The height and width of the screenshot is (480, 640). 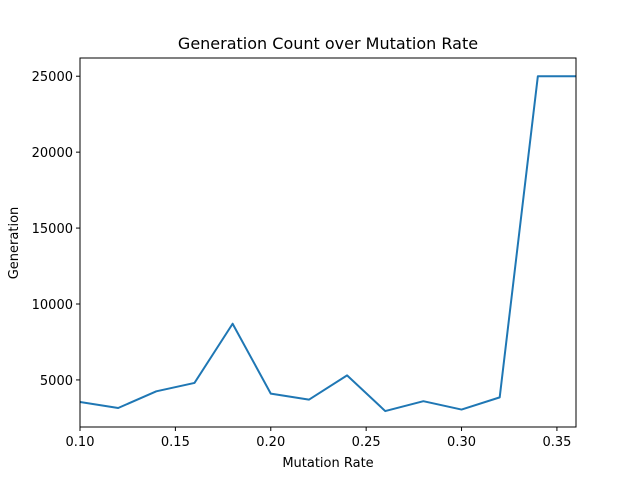 What do you see at coordinates (556, 442) in the screenshot?
I see `x-tick-label: 0.35` at bounding box center [556, 442].